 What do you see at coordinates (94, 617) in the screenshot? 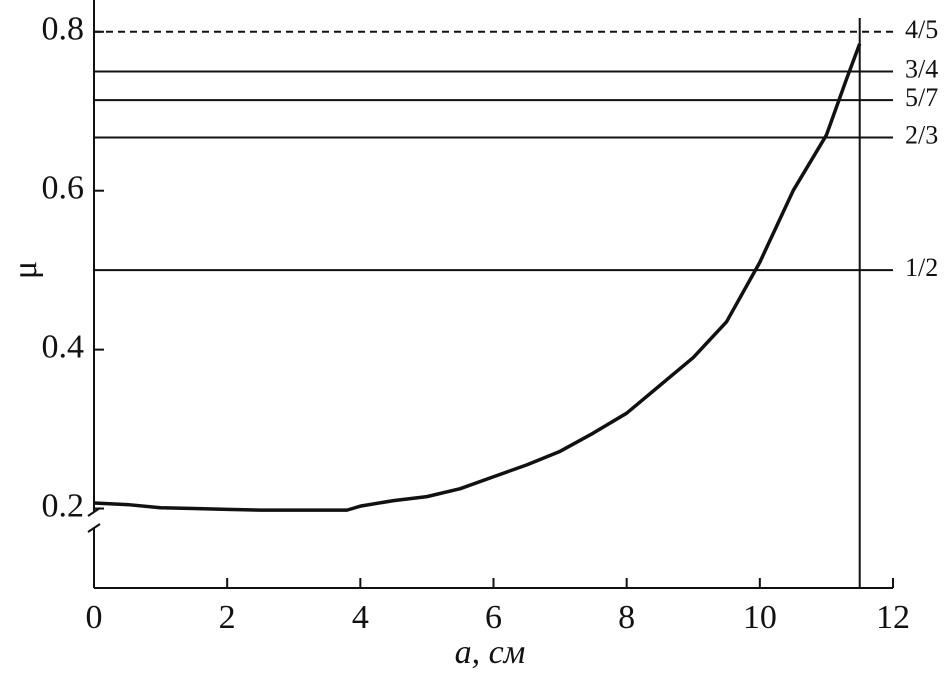
I see `x-tick-label: 0` at bounding box center [94, 617].